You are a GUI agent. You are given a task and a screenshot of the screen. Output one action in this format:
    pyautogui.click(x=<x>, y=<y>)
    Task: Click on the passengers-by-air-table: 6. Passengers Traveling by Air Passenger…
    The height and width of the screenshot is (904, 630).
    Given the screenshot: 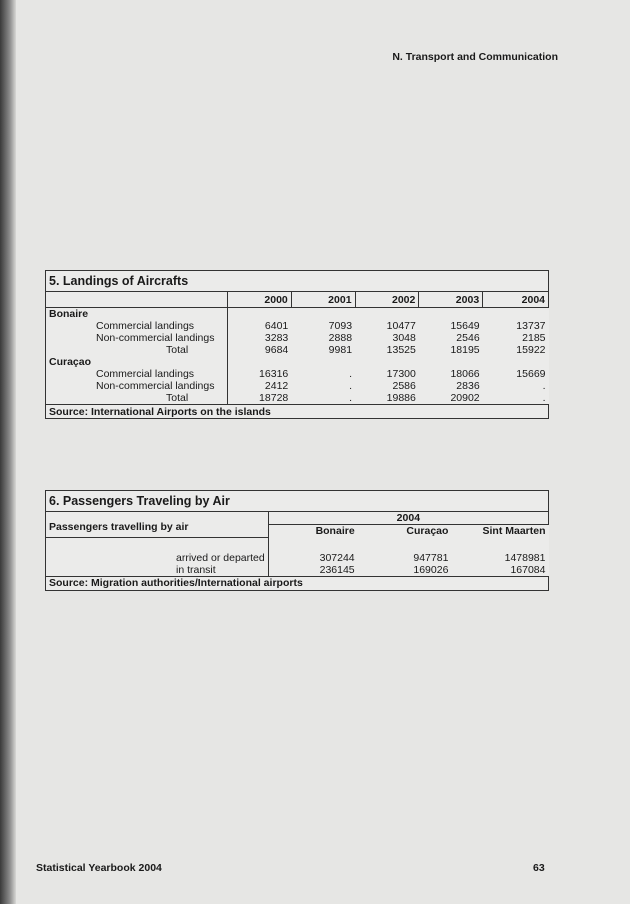 What is the action you would take?
    pyautogui.click(x=297, y=540)
    